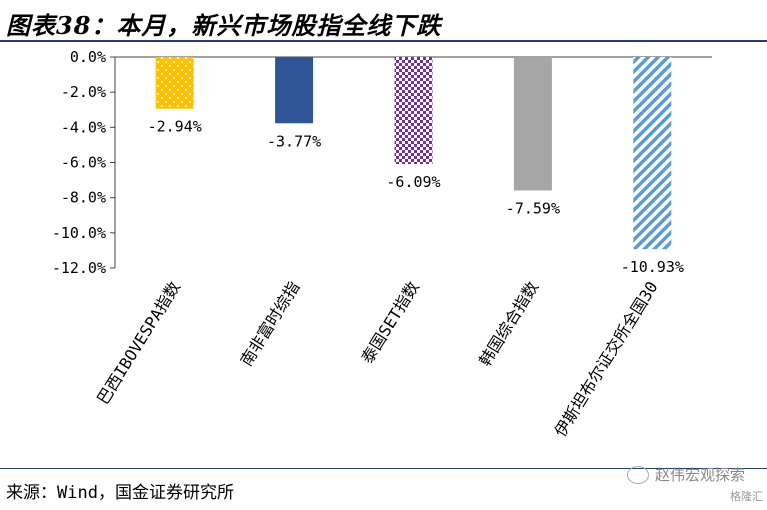  Describe the element at coordinates (508, 323) in the screenshot. I see `category-label: 韩国综合指数` at that location.